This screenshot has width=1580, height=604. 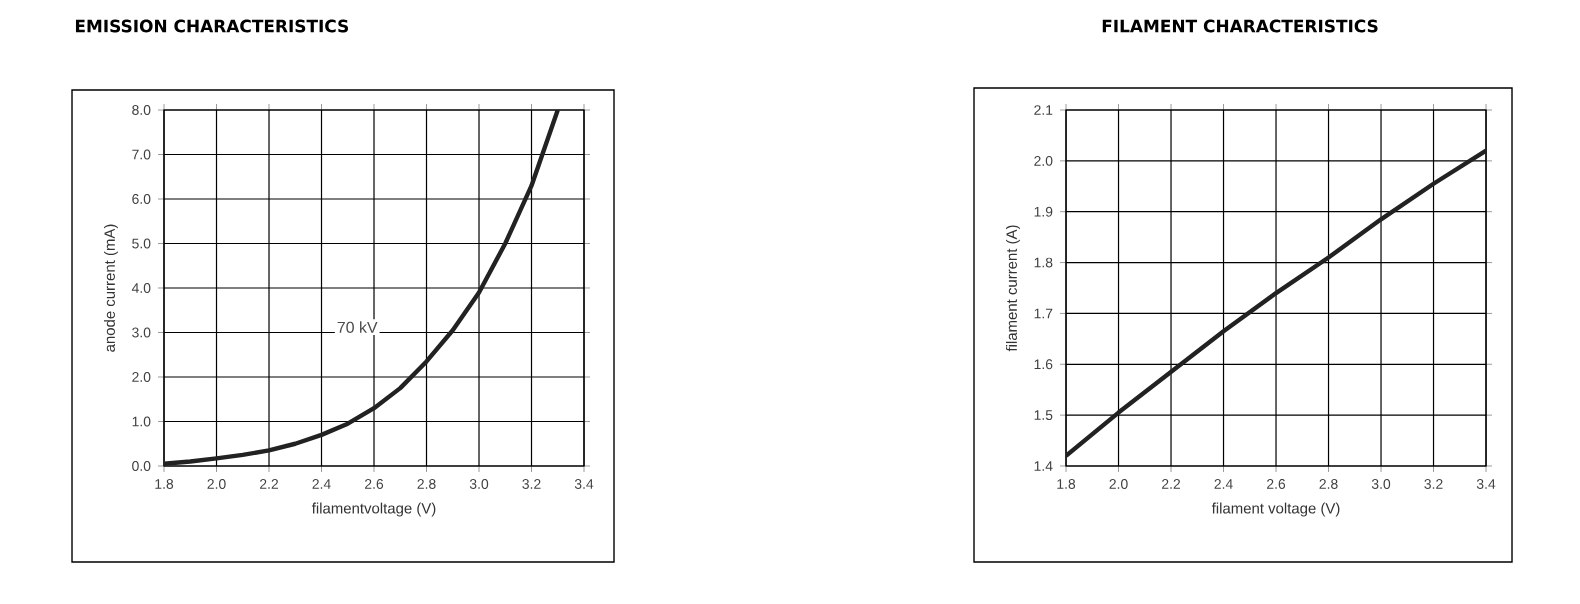 I want to click on line-series, so click(x=362, y=288).